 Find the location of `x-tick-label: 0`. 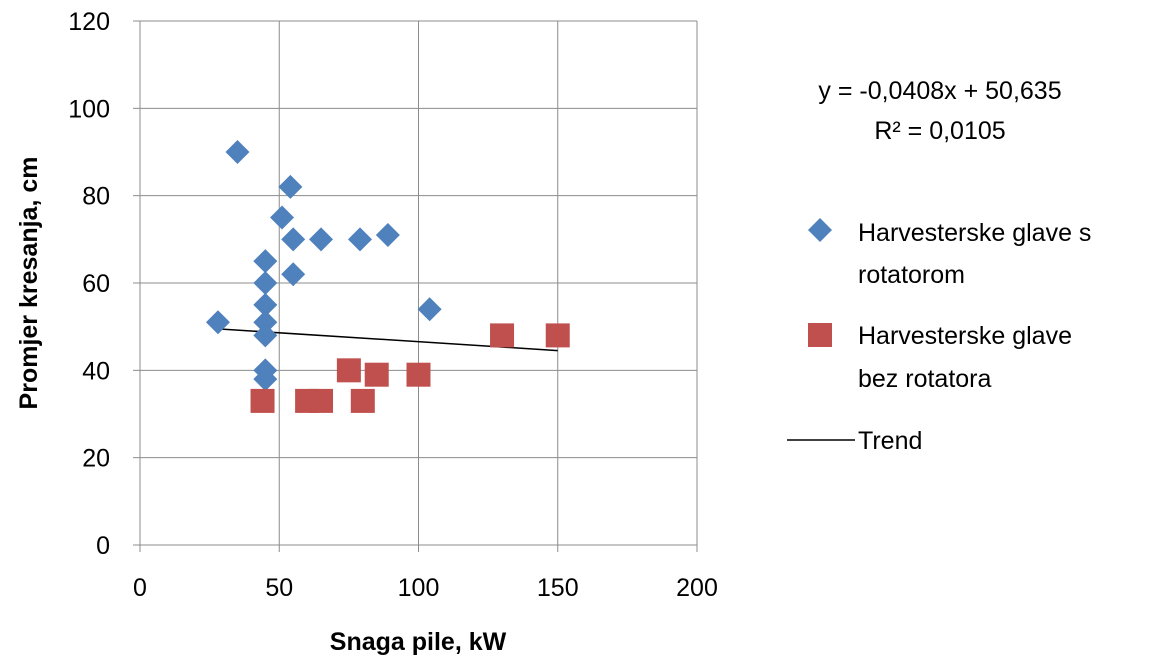

x-tick-label: 0 is located at coordinates (140, 588).